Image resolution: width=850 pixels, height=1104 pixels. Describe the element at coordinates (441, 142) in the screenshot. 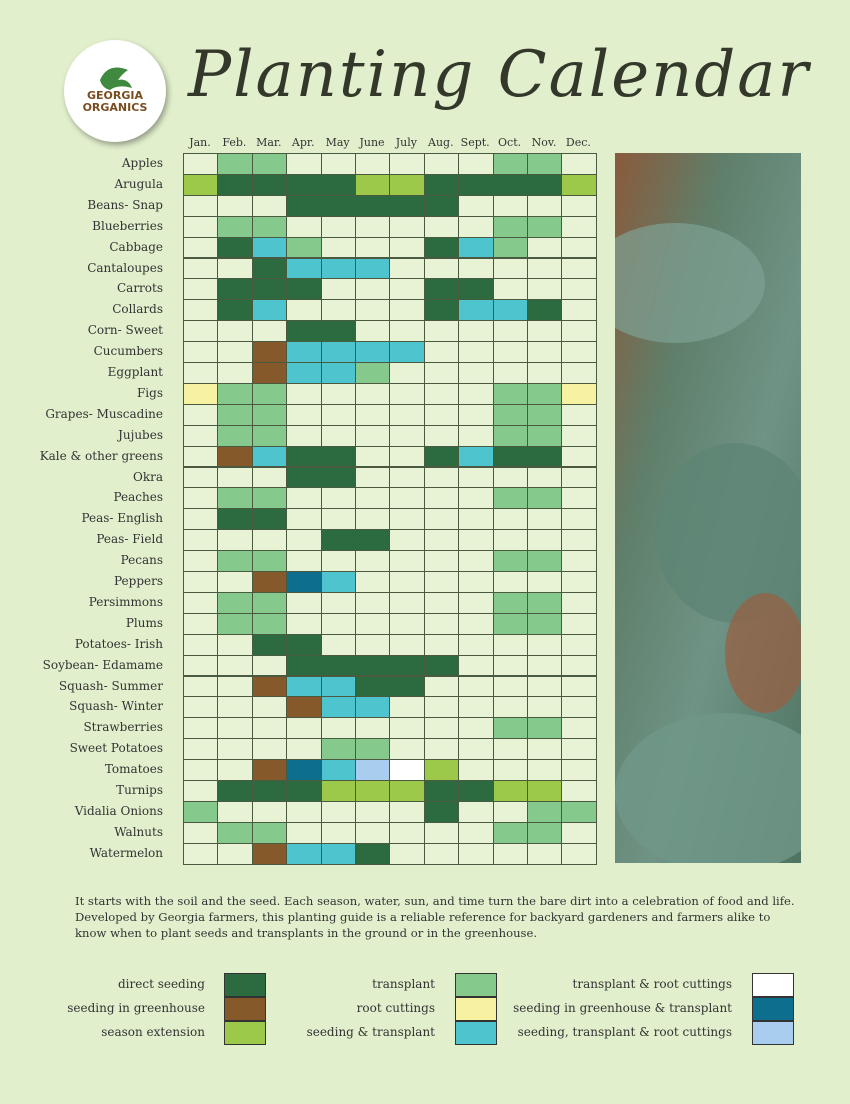

I see `month-header: Aug.` at that location.